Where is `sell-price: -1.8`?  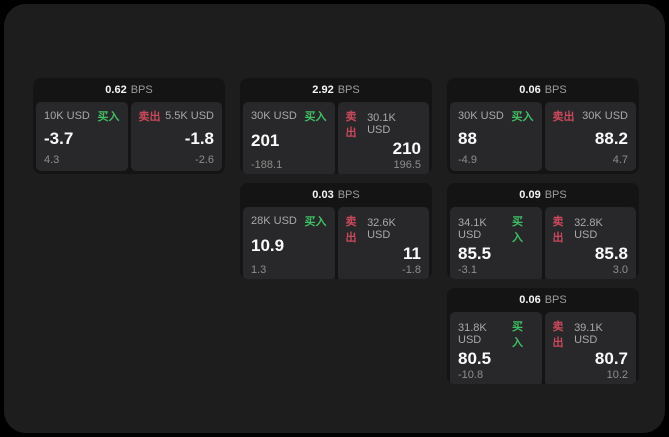
sell-price: -1.8 is located at coordinates (199, 138).